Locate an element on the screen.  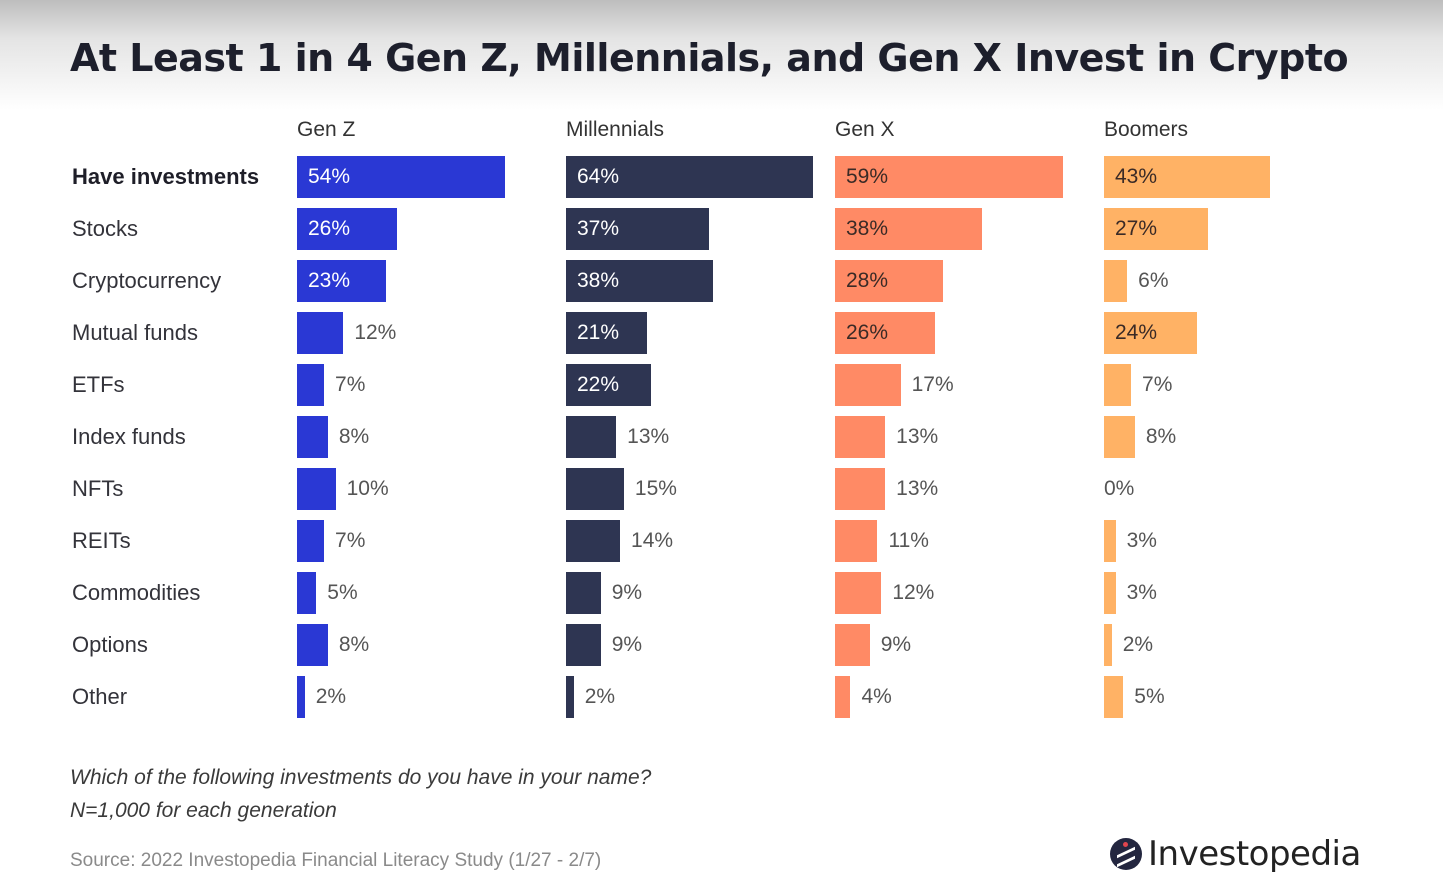
value-label-boomers-commodities: 3% is located at coordinates (1141, 592).